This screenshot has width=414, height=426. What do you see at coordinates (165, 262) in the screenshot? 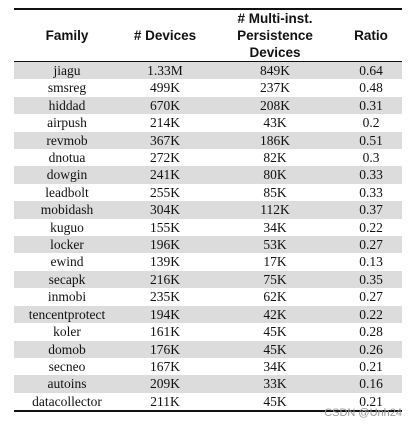
I see `cell-devices: 139K` at bounding box center [165, 262].